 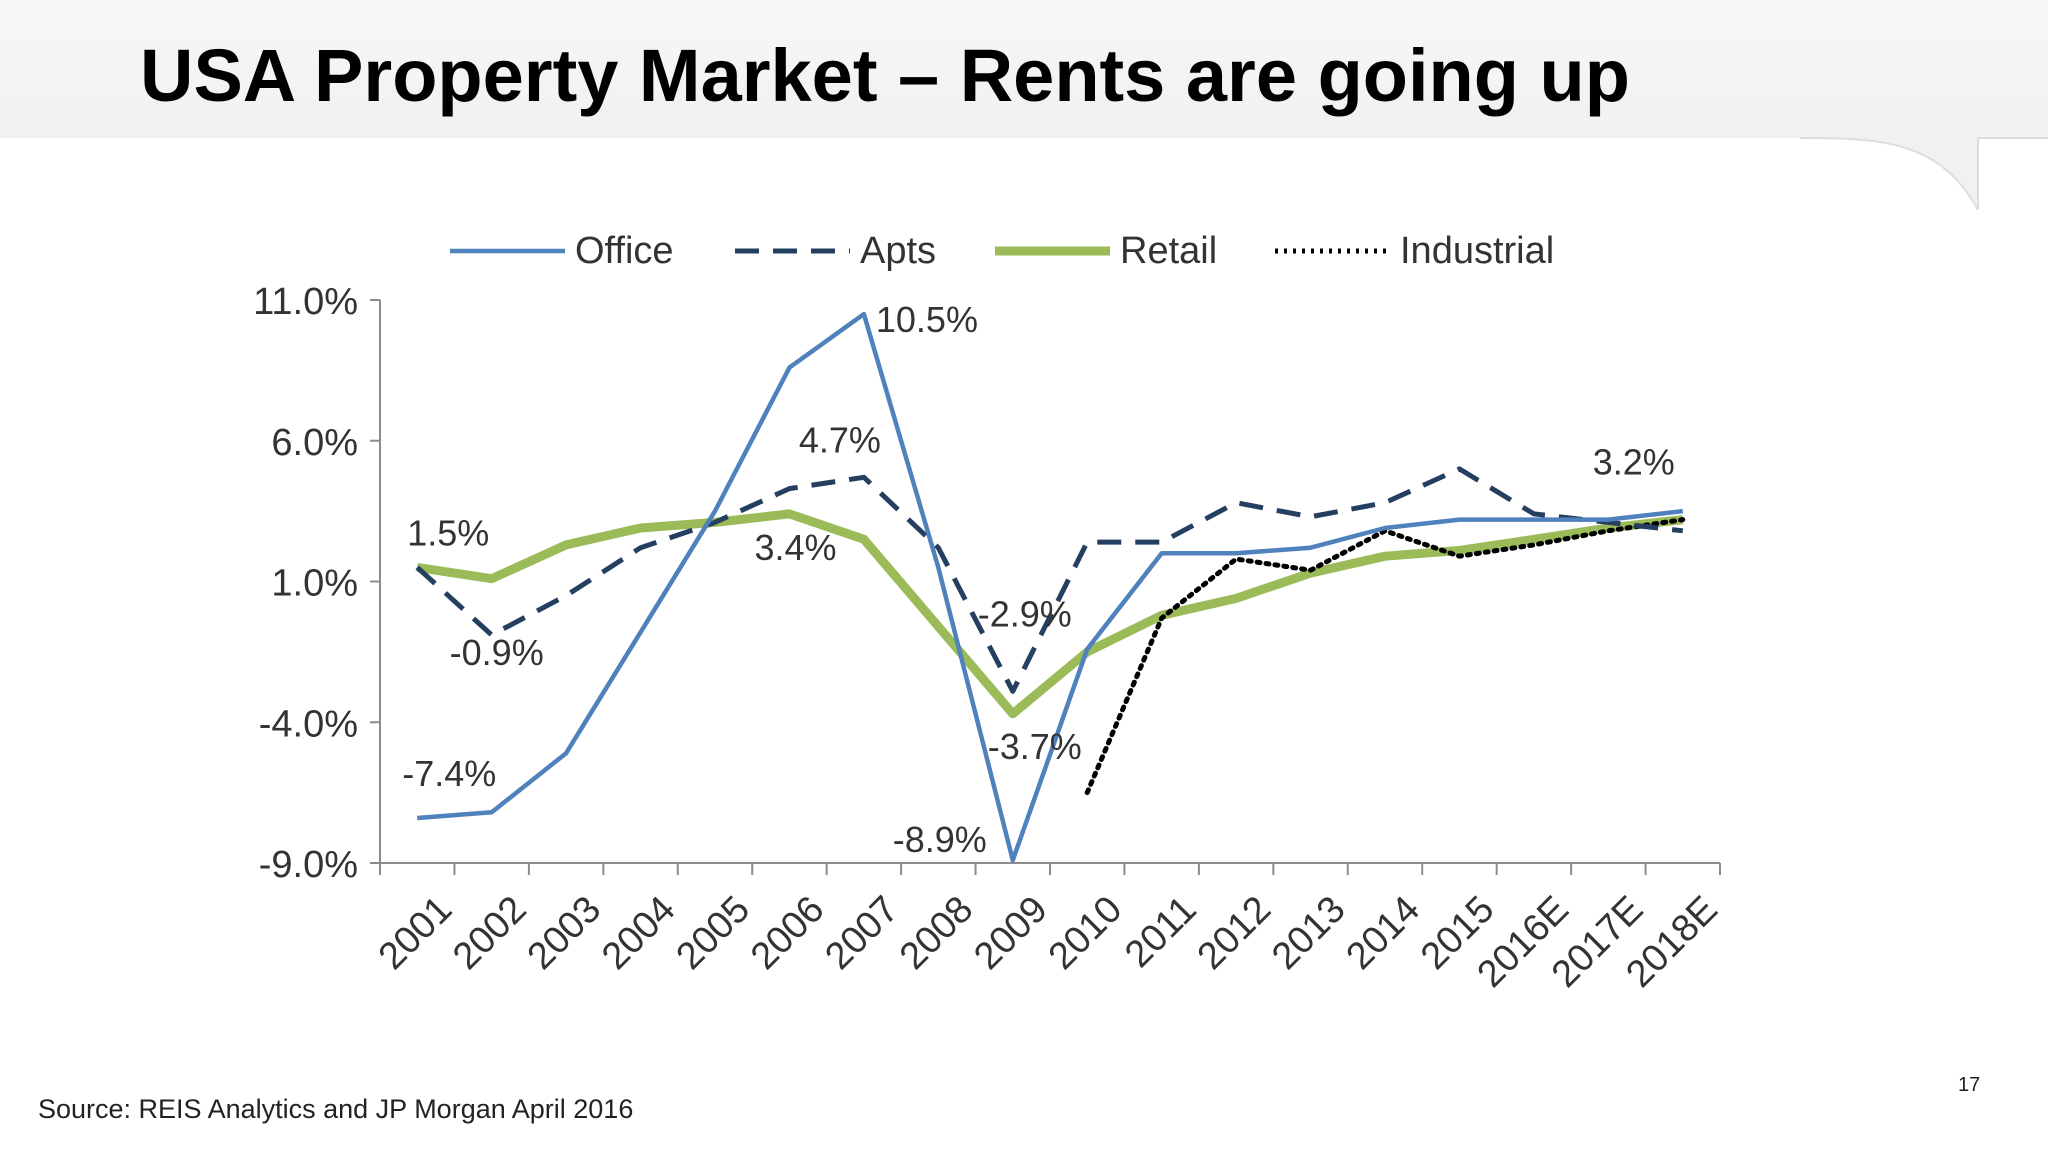 I want to click on x-tick-label: 2001, so click(x=415, y=932).